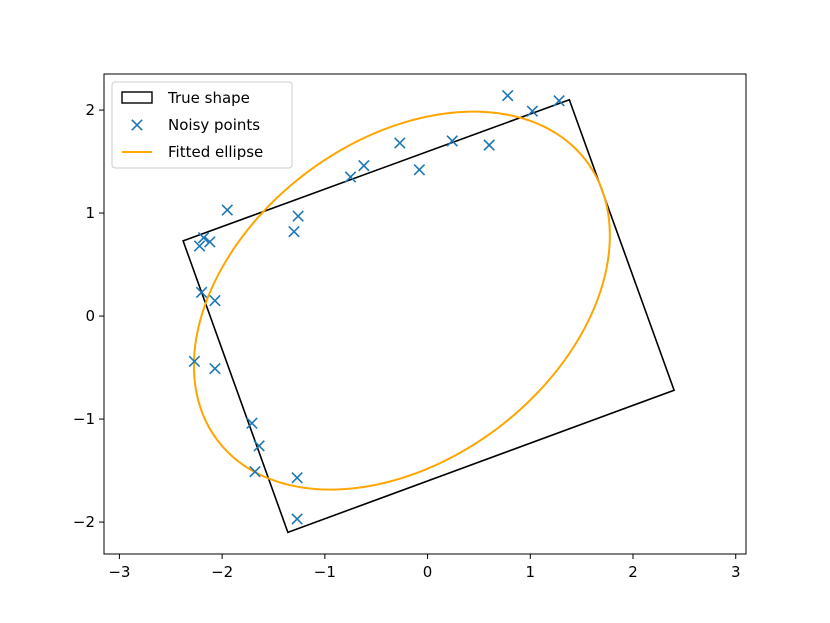  I want to click on y-tick-label: 2, so click(90, 110).